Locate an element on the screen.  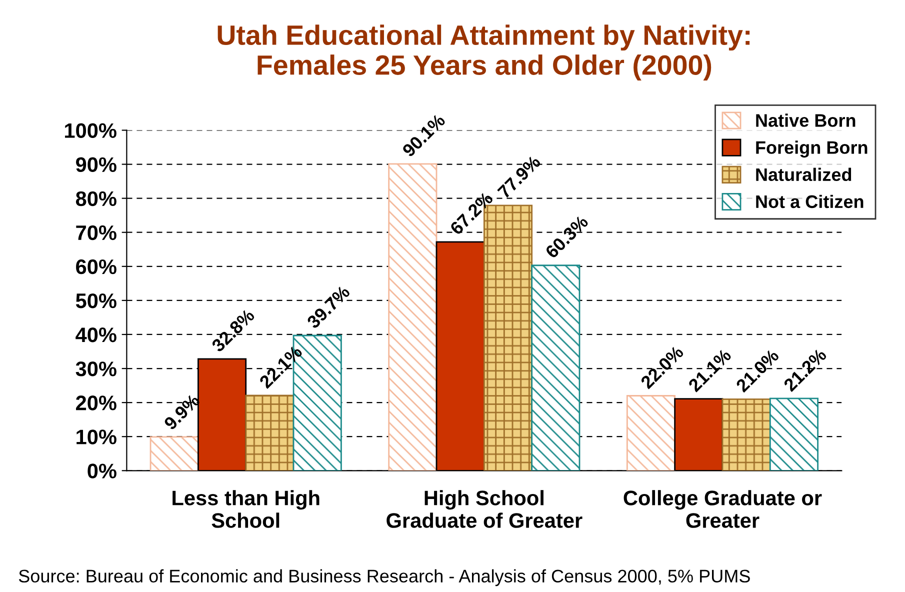
y-tick-label: 0% is located at coordinates (102, 471).